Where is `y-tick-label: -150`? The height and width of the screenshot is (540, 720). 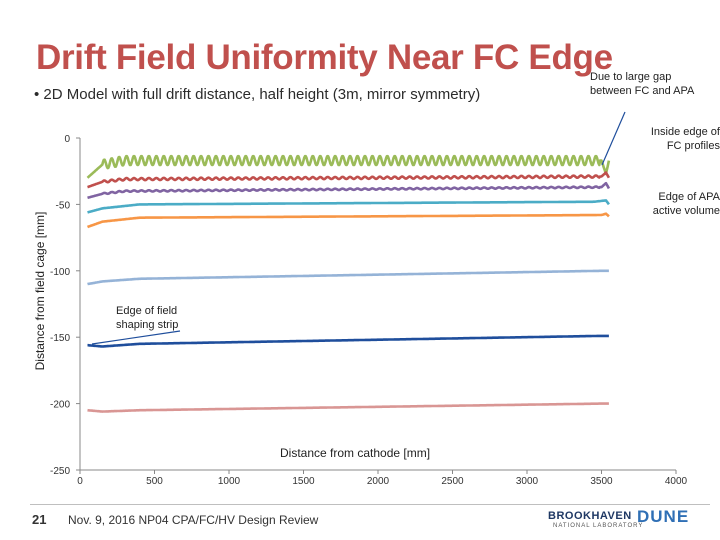
y-tick-label: -150 is located at coordinates (60, 338).